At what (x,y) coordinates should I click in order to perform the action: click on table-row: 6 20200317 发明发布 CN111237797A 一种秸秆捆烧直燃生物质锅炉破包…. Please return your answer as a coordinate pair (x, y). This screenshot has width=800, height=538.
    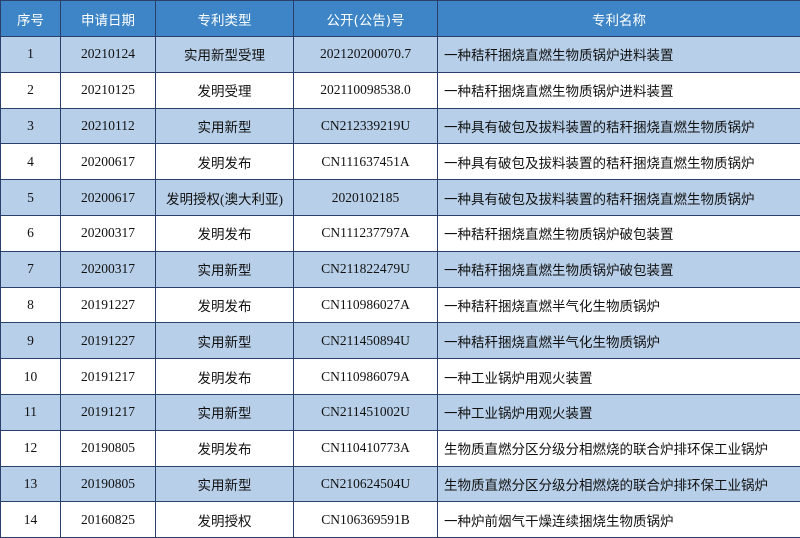
    Looking at the image, I should click on (400, 233).